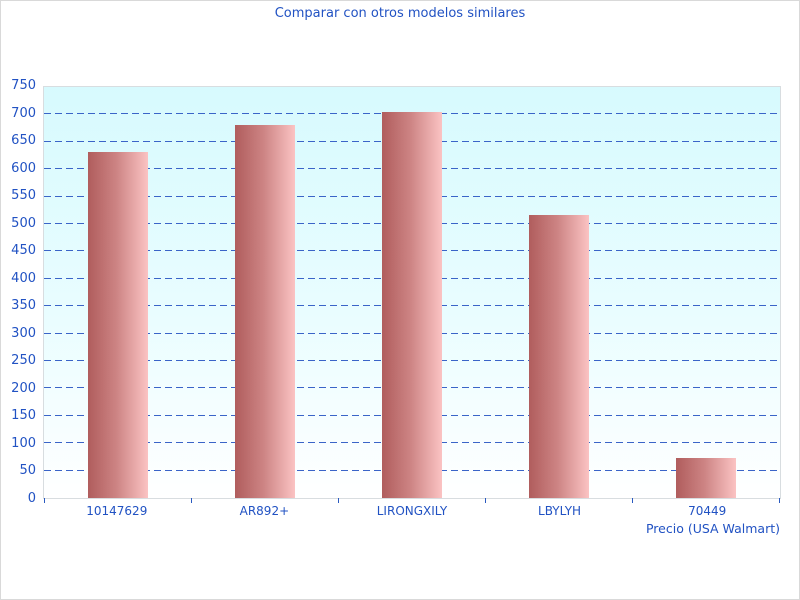  Describe the element at coordinates (264, 311) in the screenshot. I see `bar-AR892+` at that location.